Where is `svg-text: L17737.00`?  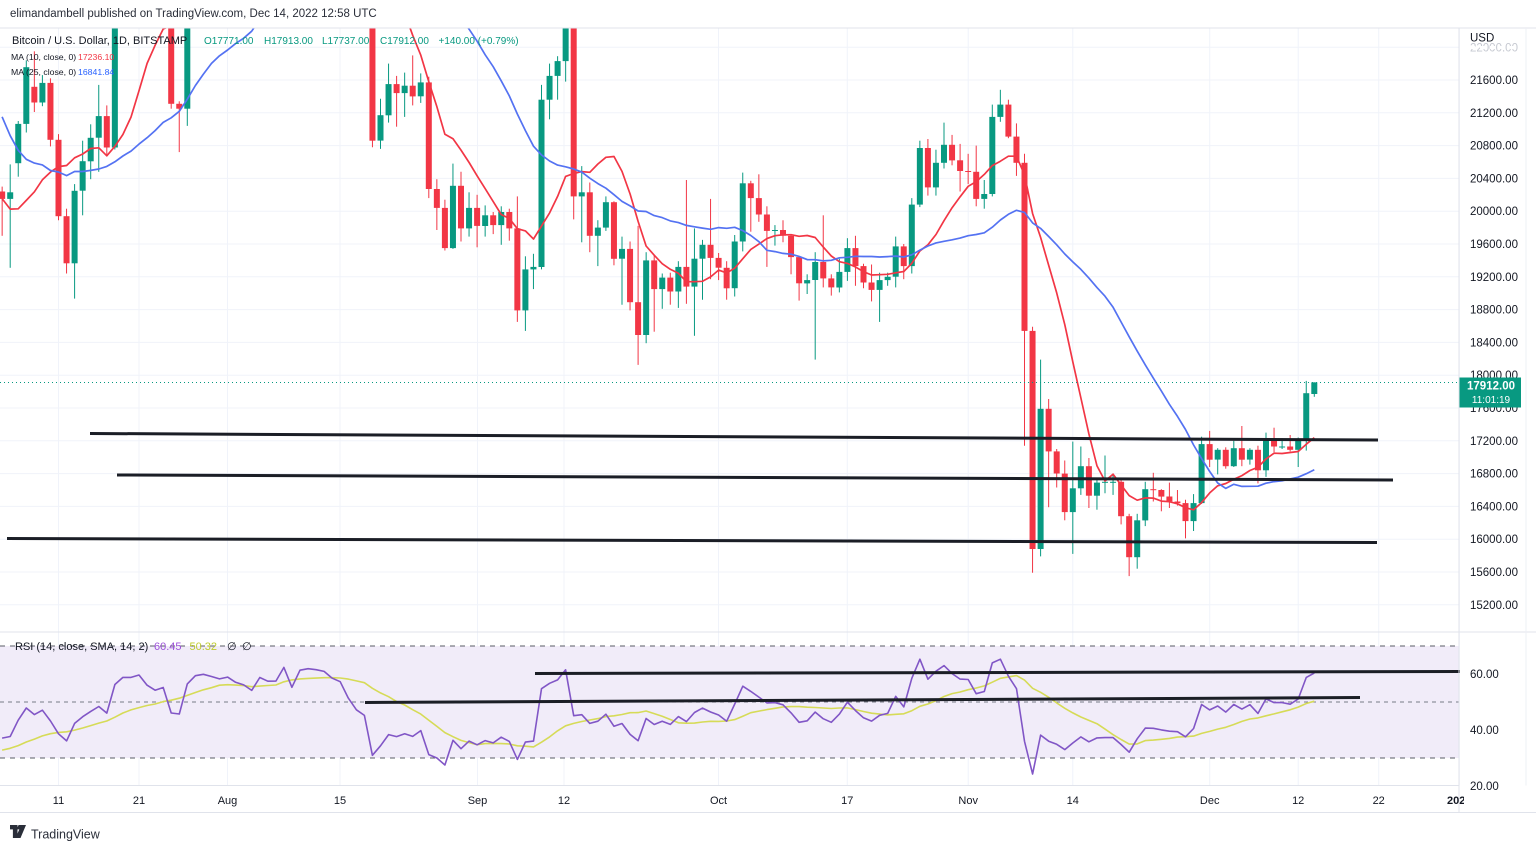 svg-text: L17737.00 is located at coordinates (346, 41).